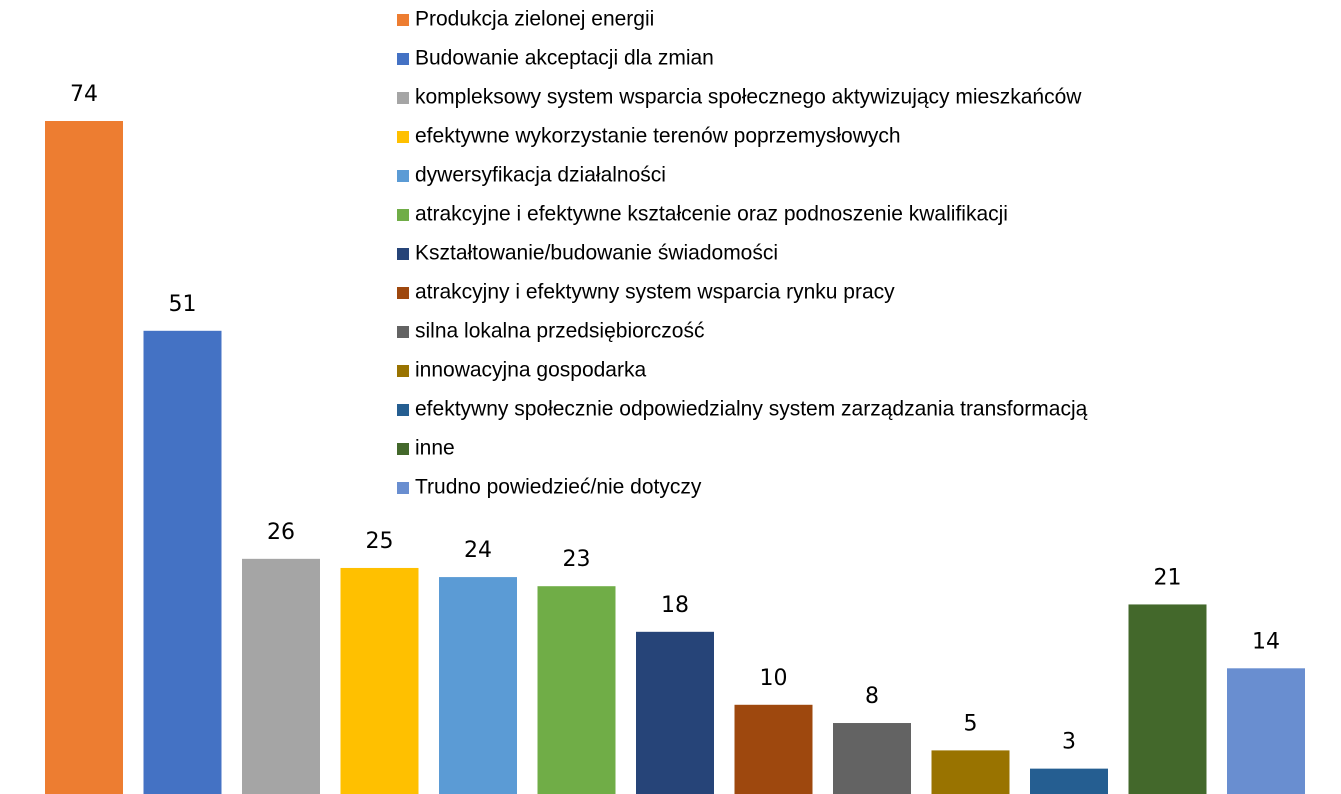 The image size is (1341, 794). I want to click on value-label: 25, so click(380, 541).